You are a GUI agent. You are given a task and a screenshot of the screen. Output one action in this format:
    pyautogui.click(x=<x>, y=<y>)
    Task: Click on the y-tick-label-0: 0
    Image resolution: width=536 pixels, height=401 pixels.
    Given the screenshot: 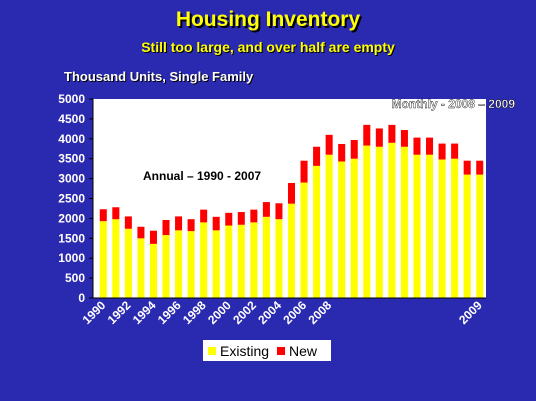 What is the action you would take?
    pyautogui.click(x=81, y=298)
    